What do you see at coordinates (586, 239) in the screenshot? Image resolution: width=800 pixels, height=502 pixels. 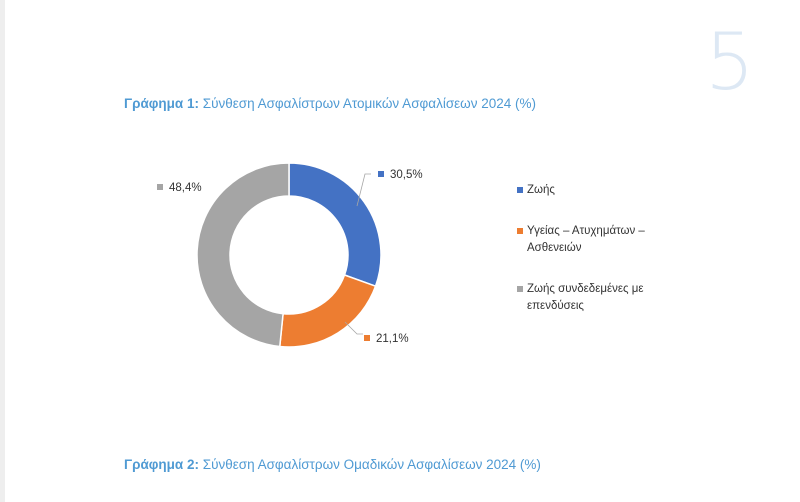 I see `legend-label: Υγείας – Ατυχημάτων – Ασθενειών` at bounding box center [586, 239].